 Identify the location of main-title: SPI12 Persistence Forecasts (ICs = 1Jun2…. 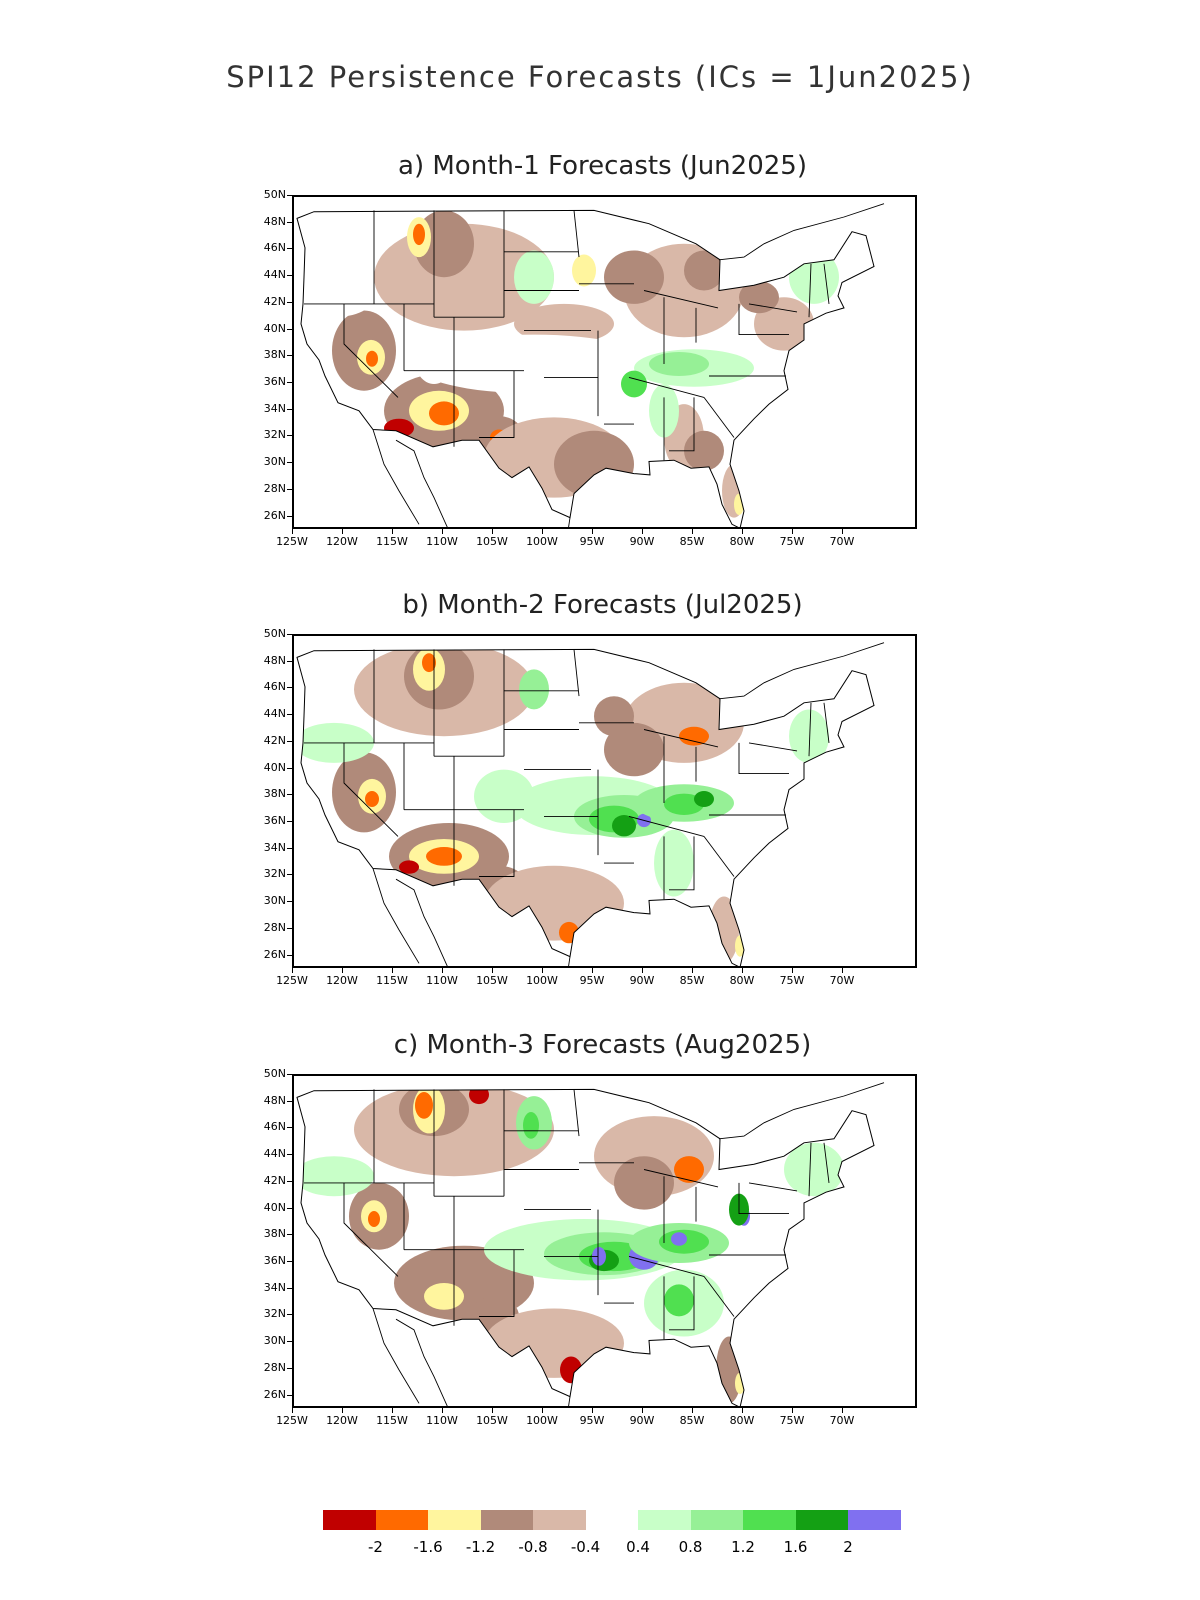
(600, 77).